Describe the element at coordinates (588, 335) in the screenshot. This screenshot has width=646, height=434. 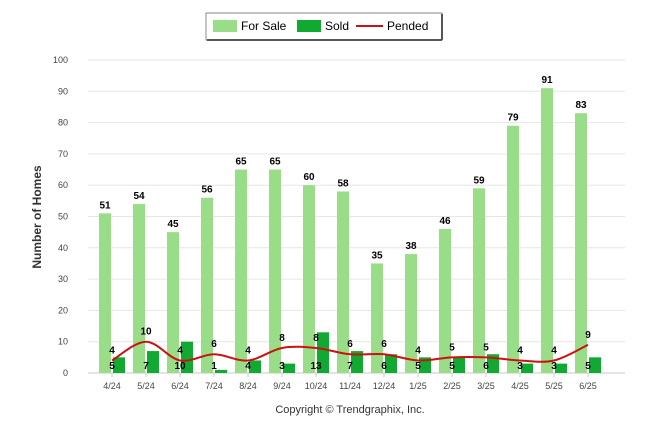
I see `pended-value-label: 9` at that location.